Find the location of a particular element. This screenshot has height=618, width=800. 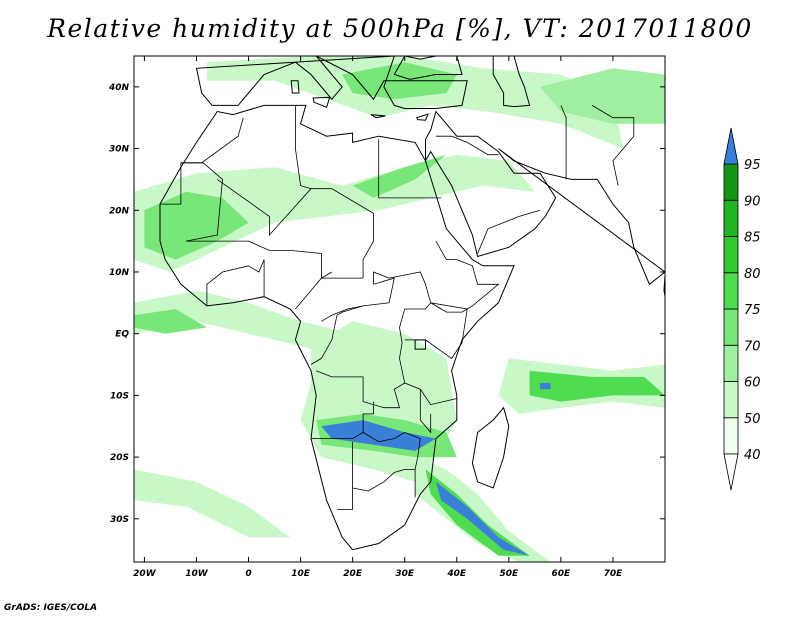

border-mozambique is located at coordinates (417, 468).